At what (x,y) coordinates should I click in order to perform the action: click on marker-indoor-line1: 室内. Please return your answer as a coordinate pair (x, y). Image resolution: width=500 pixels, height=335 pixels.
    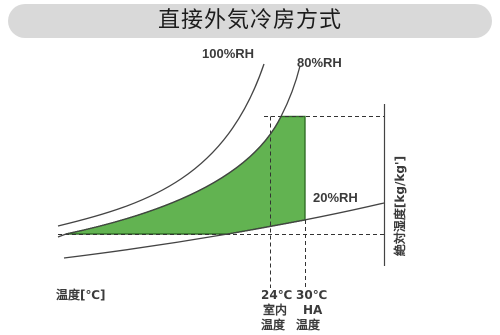
    Looking at the image, I should click on (275, 309).